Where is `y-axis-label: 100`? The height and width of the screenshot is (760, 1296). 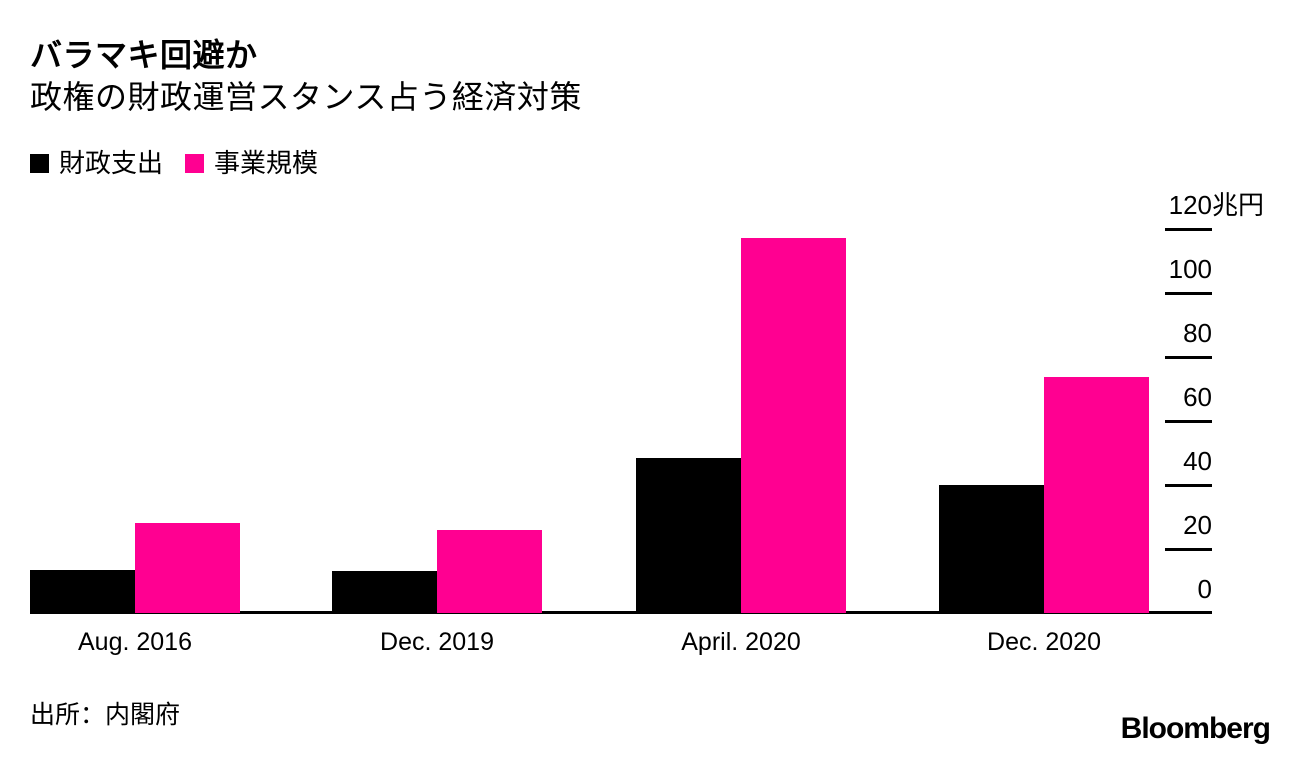 y-axis-label: 100 is located at coordinates (1190, 269).